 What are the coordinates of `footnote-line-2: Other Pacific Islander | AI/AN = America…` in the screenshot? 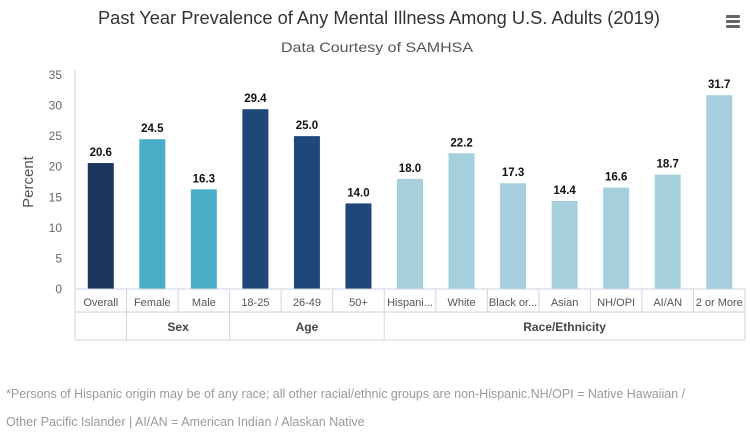 It's located at (185, 422).